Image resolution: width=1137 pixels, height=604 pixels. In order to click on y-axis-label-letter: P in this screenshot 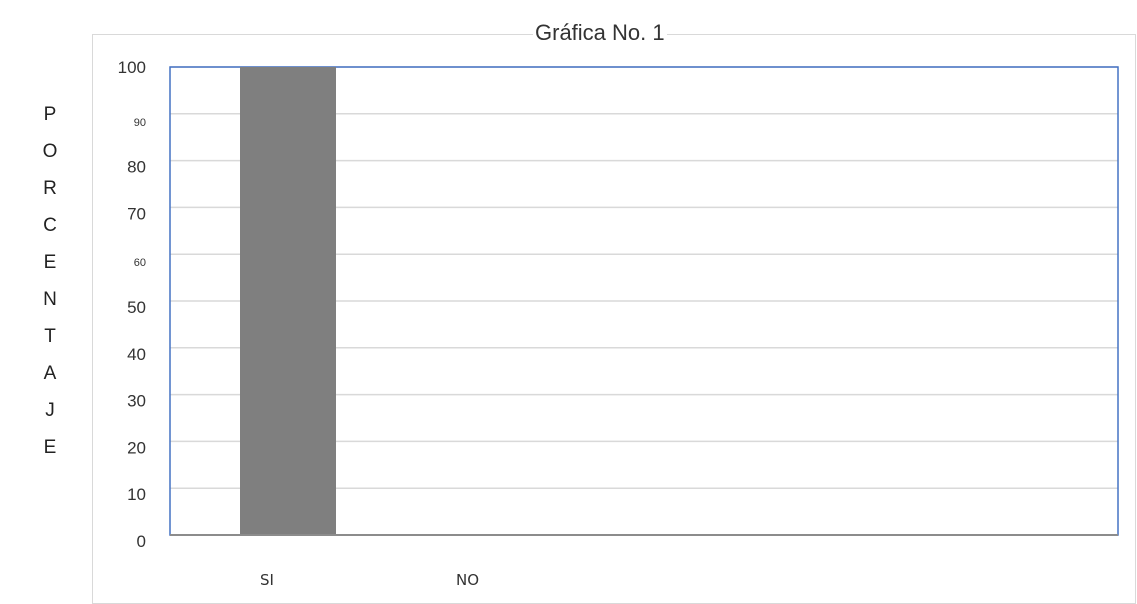, I will do `click(50, 114)`.